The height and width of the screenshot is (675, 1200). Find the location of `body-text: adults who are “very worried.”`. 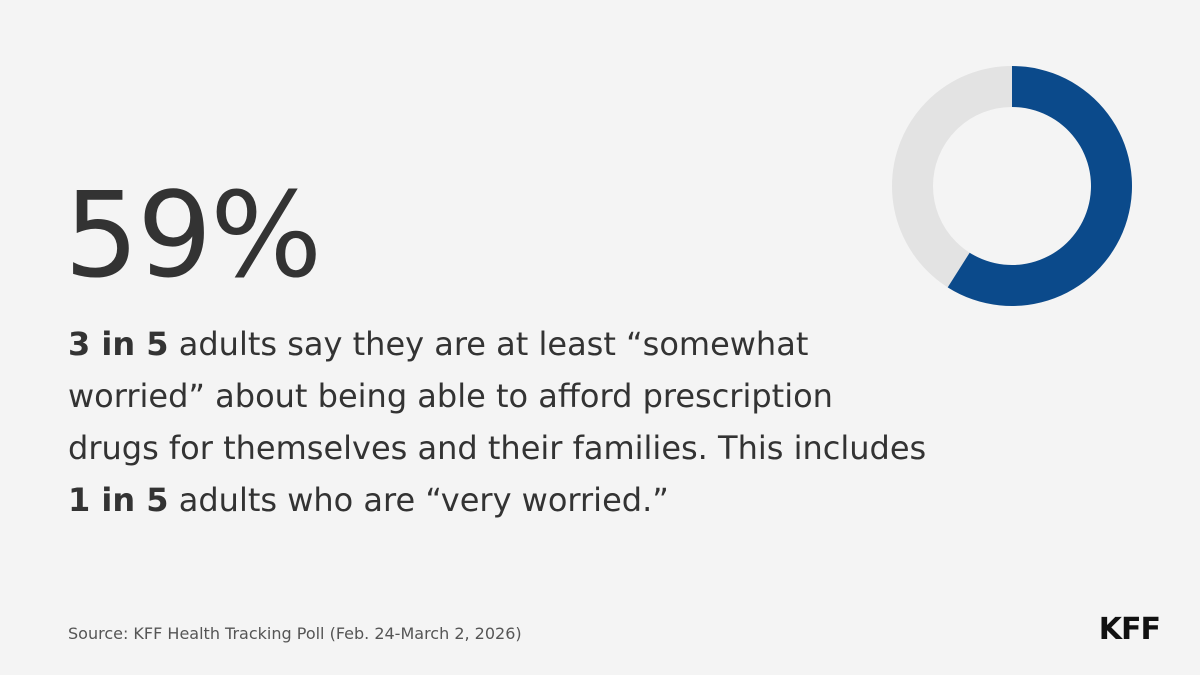

body-text: adults who are “very worried.” is located at coordinates (418, 500).